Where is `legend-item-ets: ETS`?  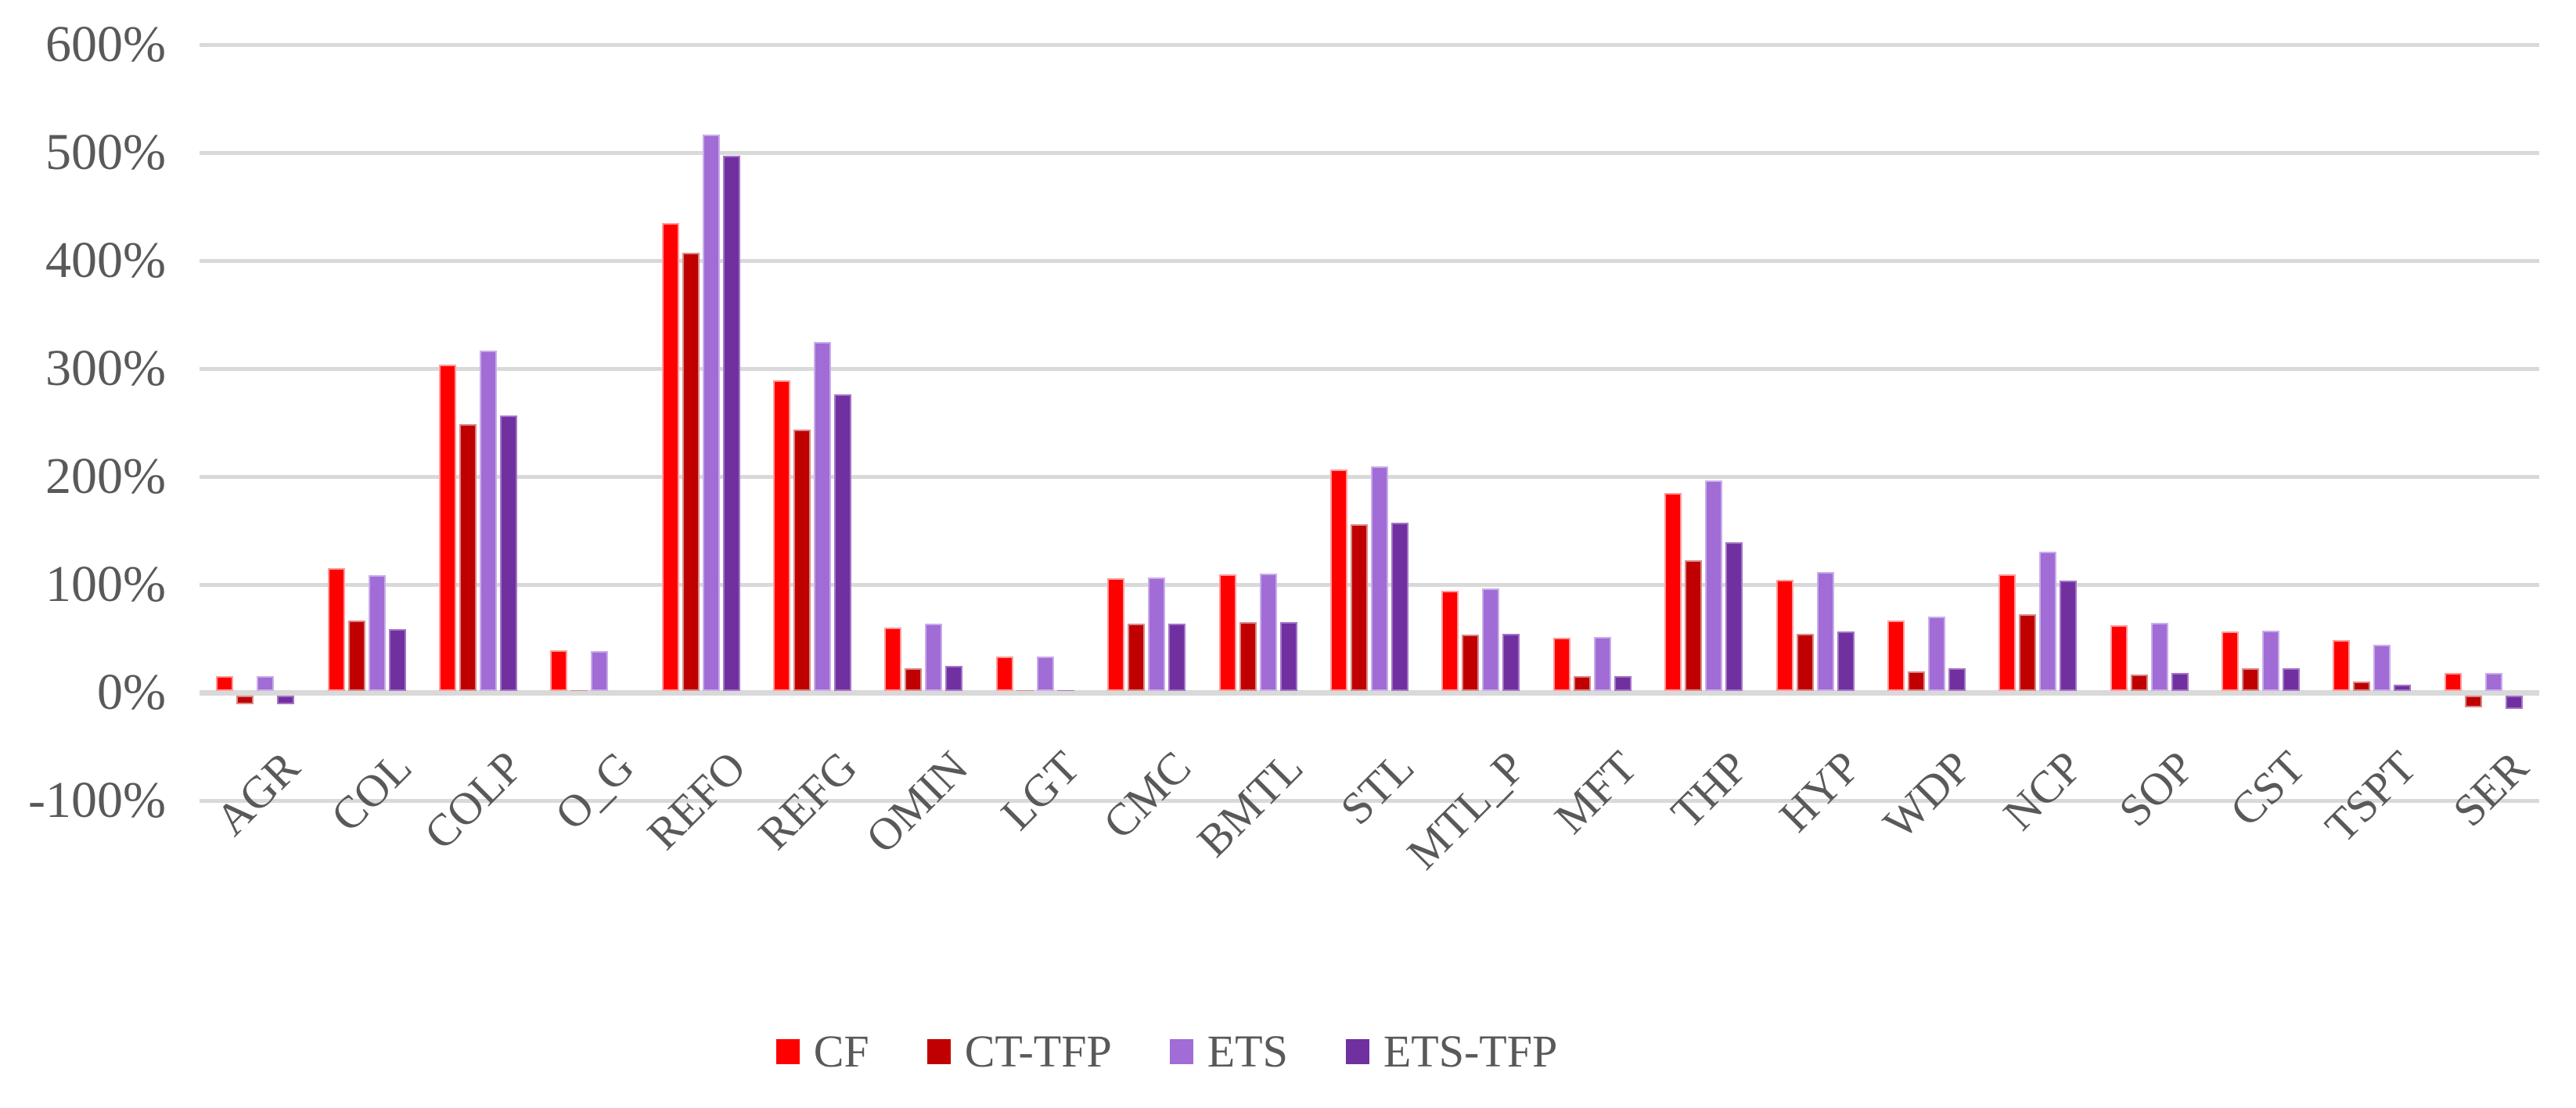
legend-item-ets: ETS is located at coordinates (1229, 1051).